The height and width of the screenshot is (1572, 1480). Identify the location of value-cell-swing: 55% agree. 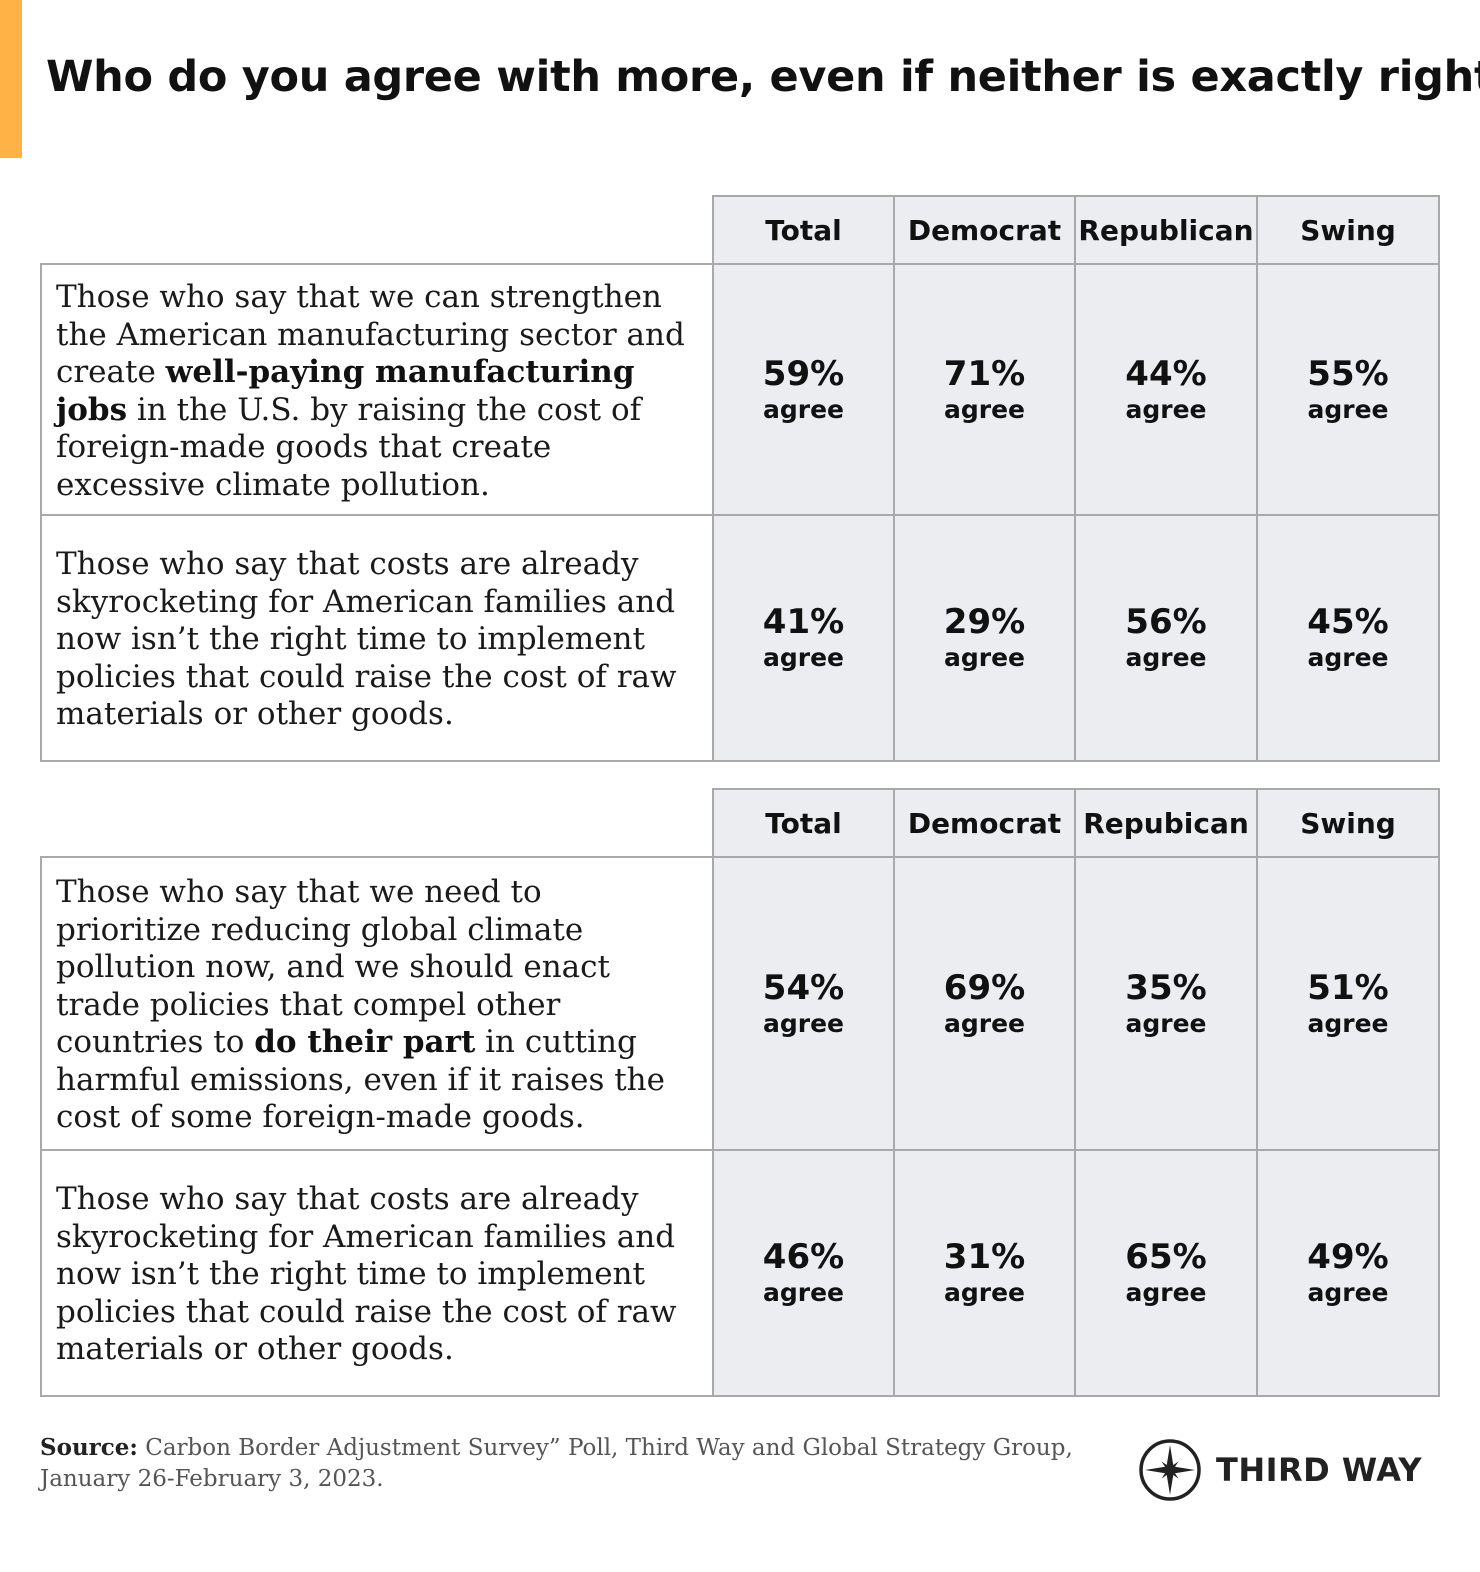
(1348, 389).